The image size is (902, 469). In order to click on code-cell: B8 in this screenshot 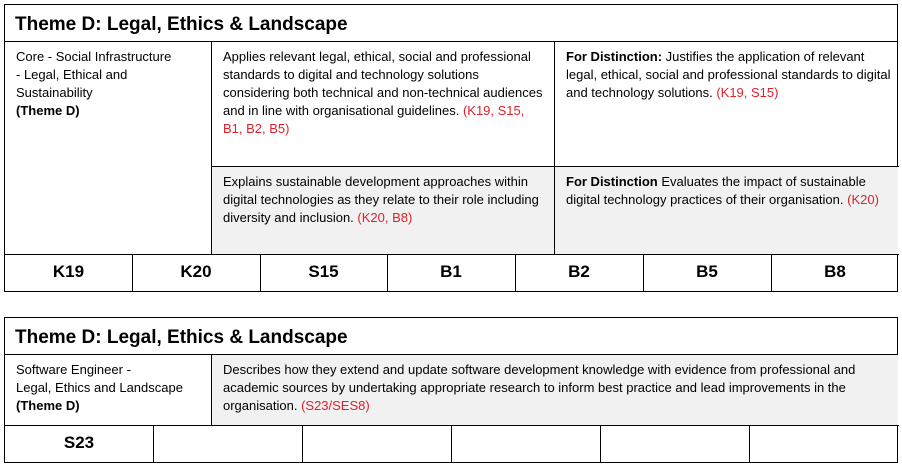, I will do `click(835, 271)`.